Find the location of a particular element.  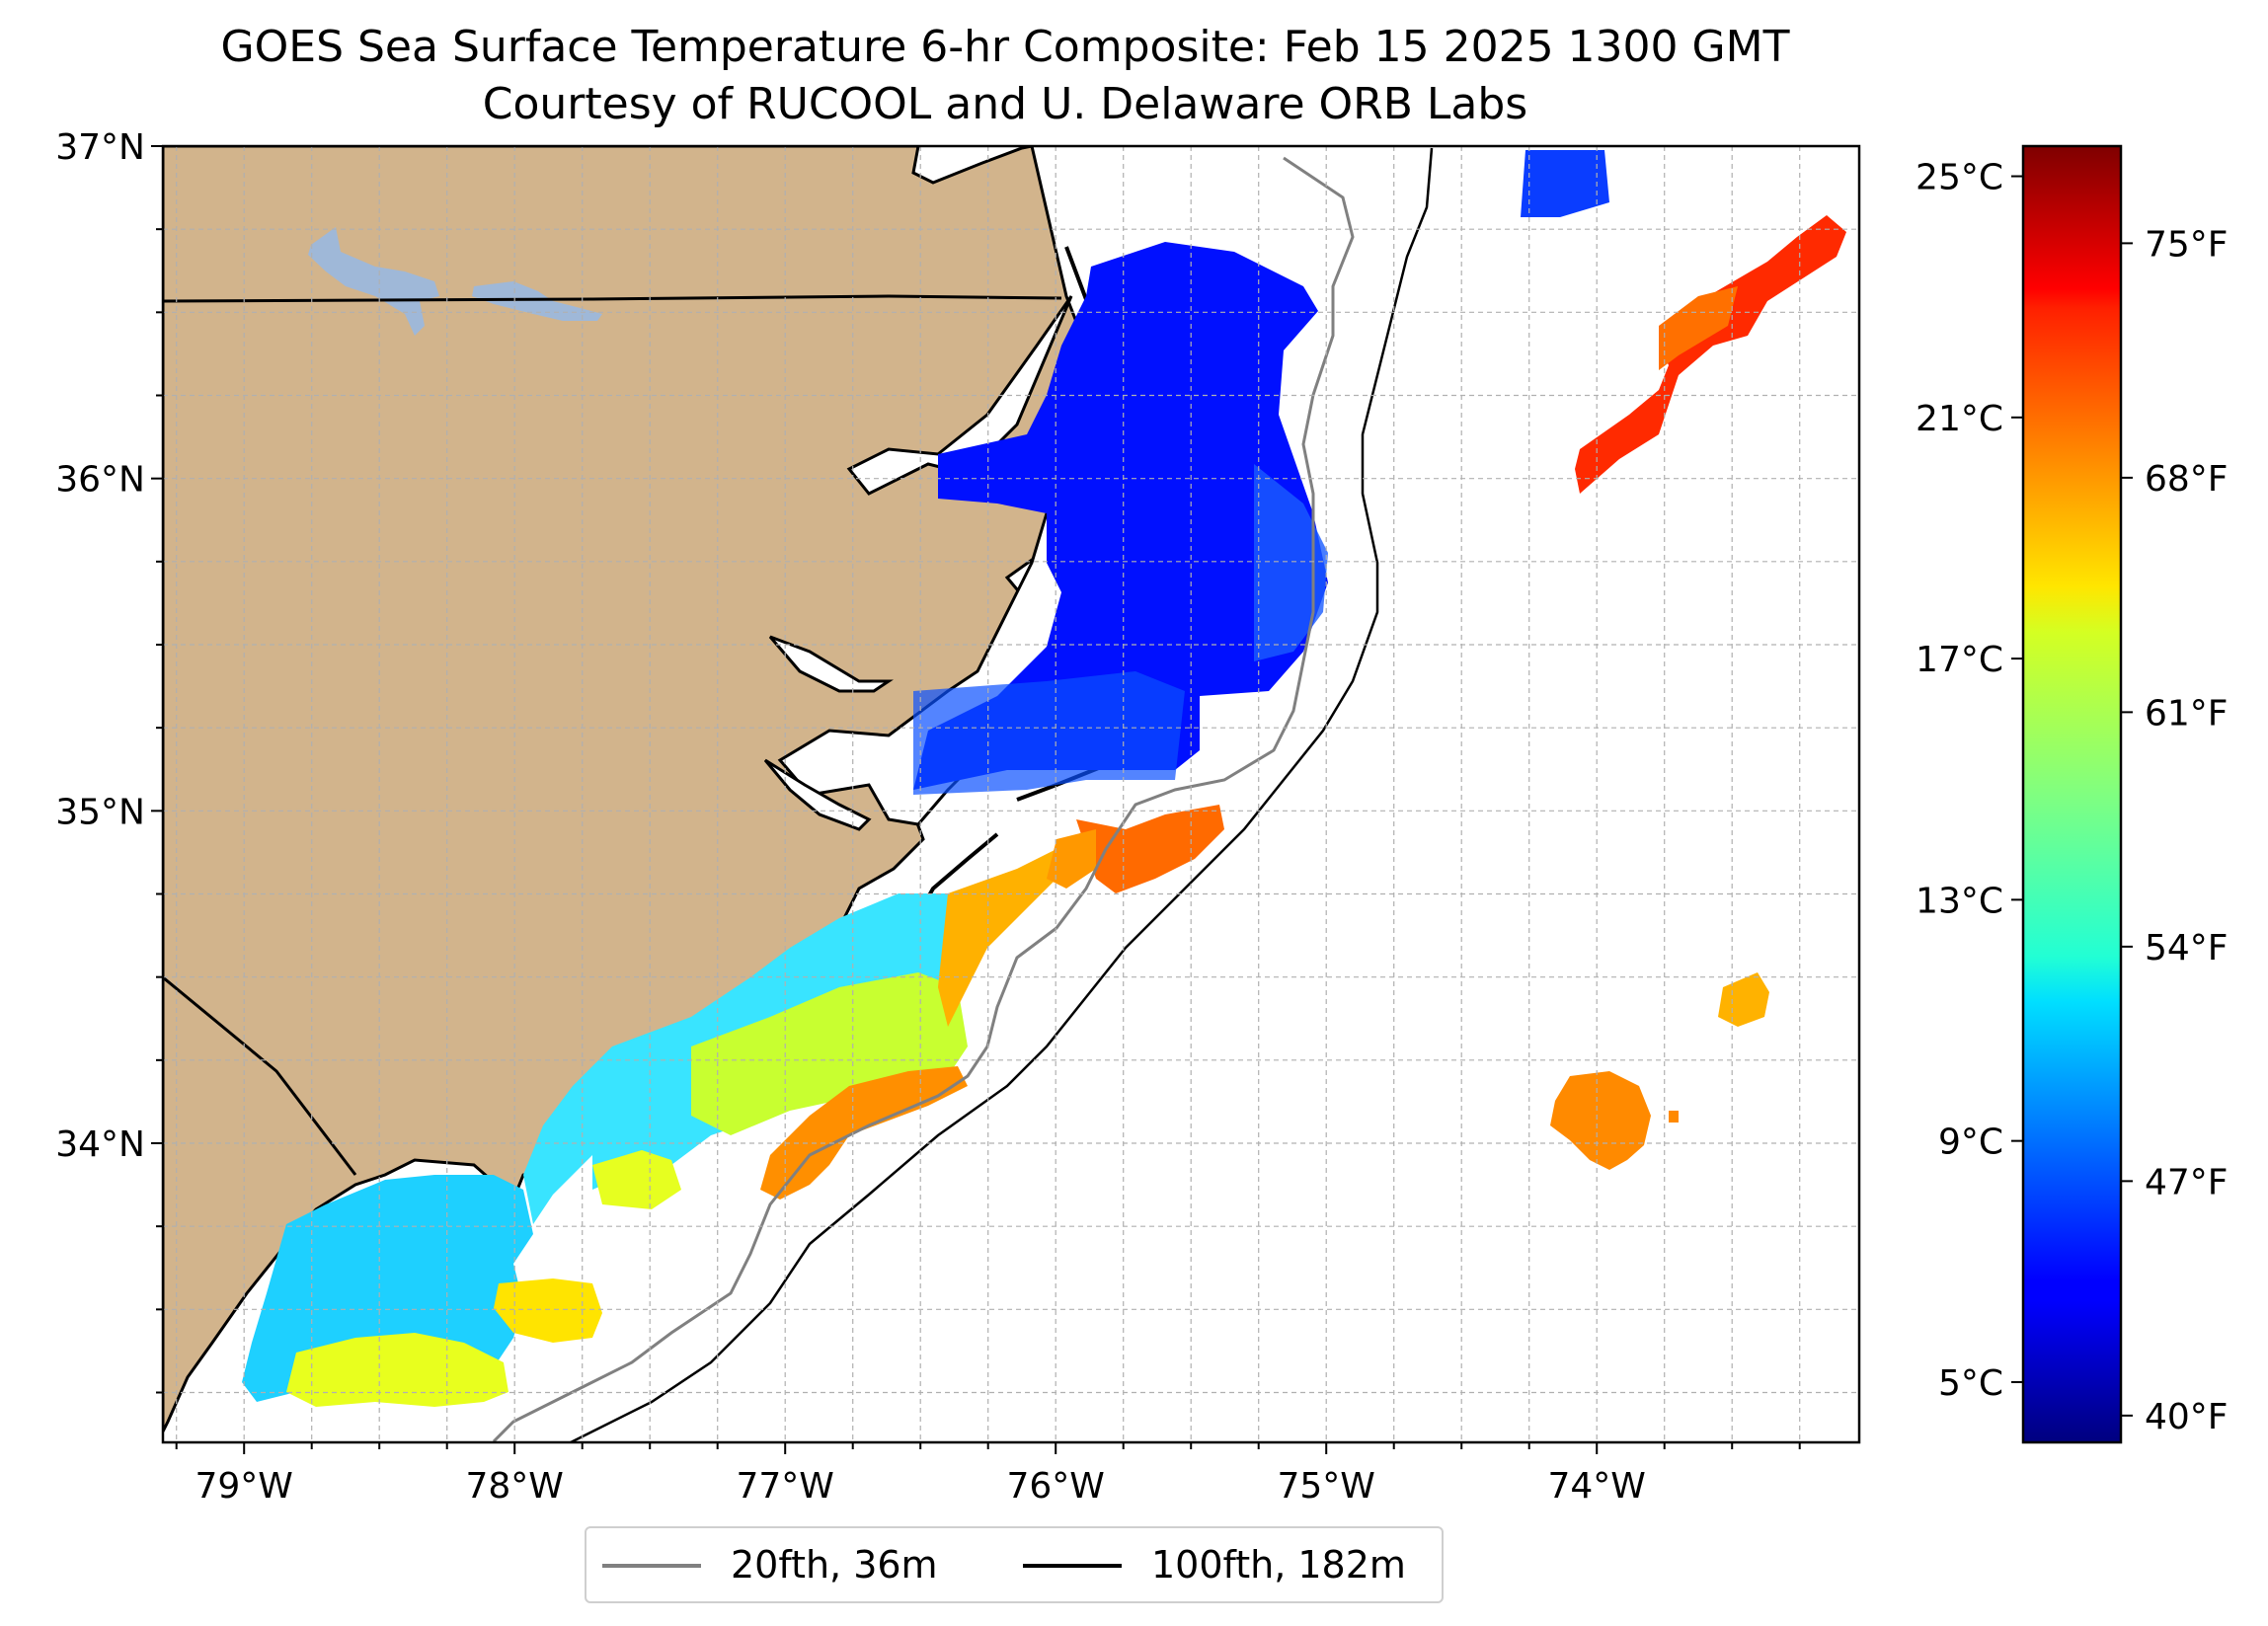

legend-label-20fth: 20fth, 36m is located at coordinates (834, 1565).